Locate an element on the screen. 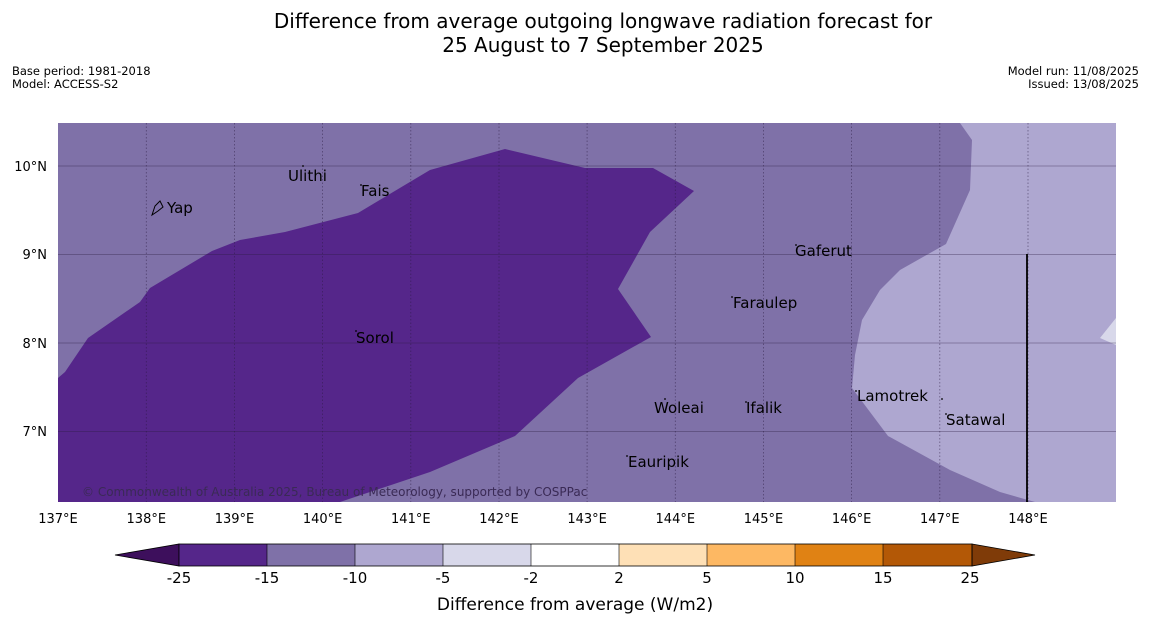  lon-label: 139°E is located at coordinates (235, 519).